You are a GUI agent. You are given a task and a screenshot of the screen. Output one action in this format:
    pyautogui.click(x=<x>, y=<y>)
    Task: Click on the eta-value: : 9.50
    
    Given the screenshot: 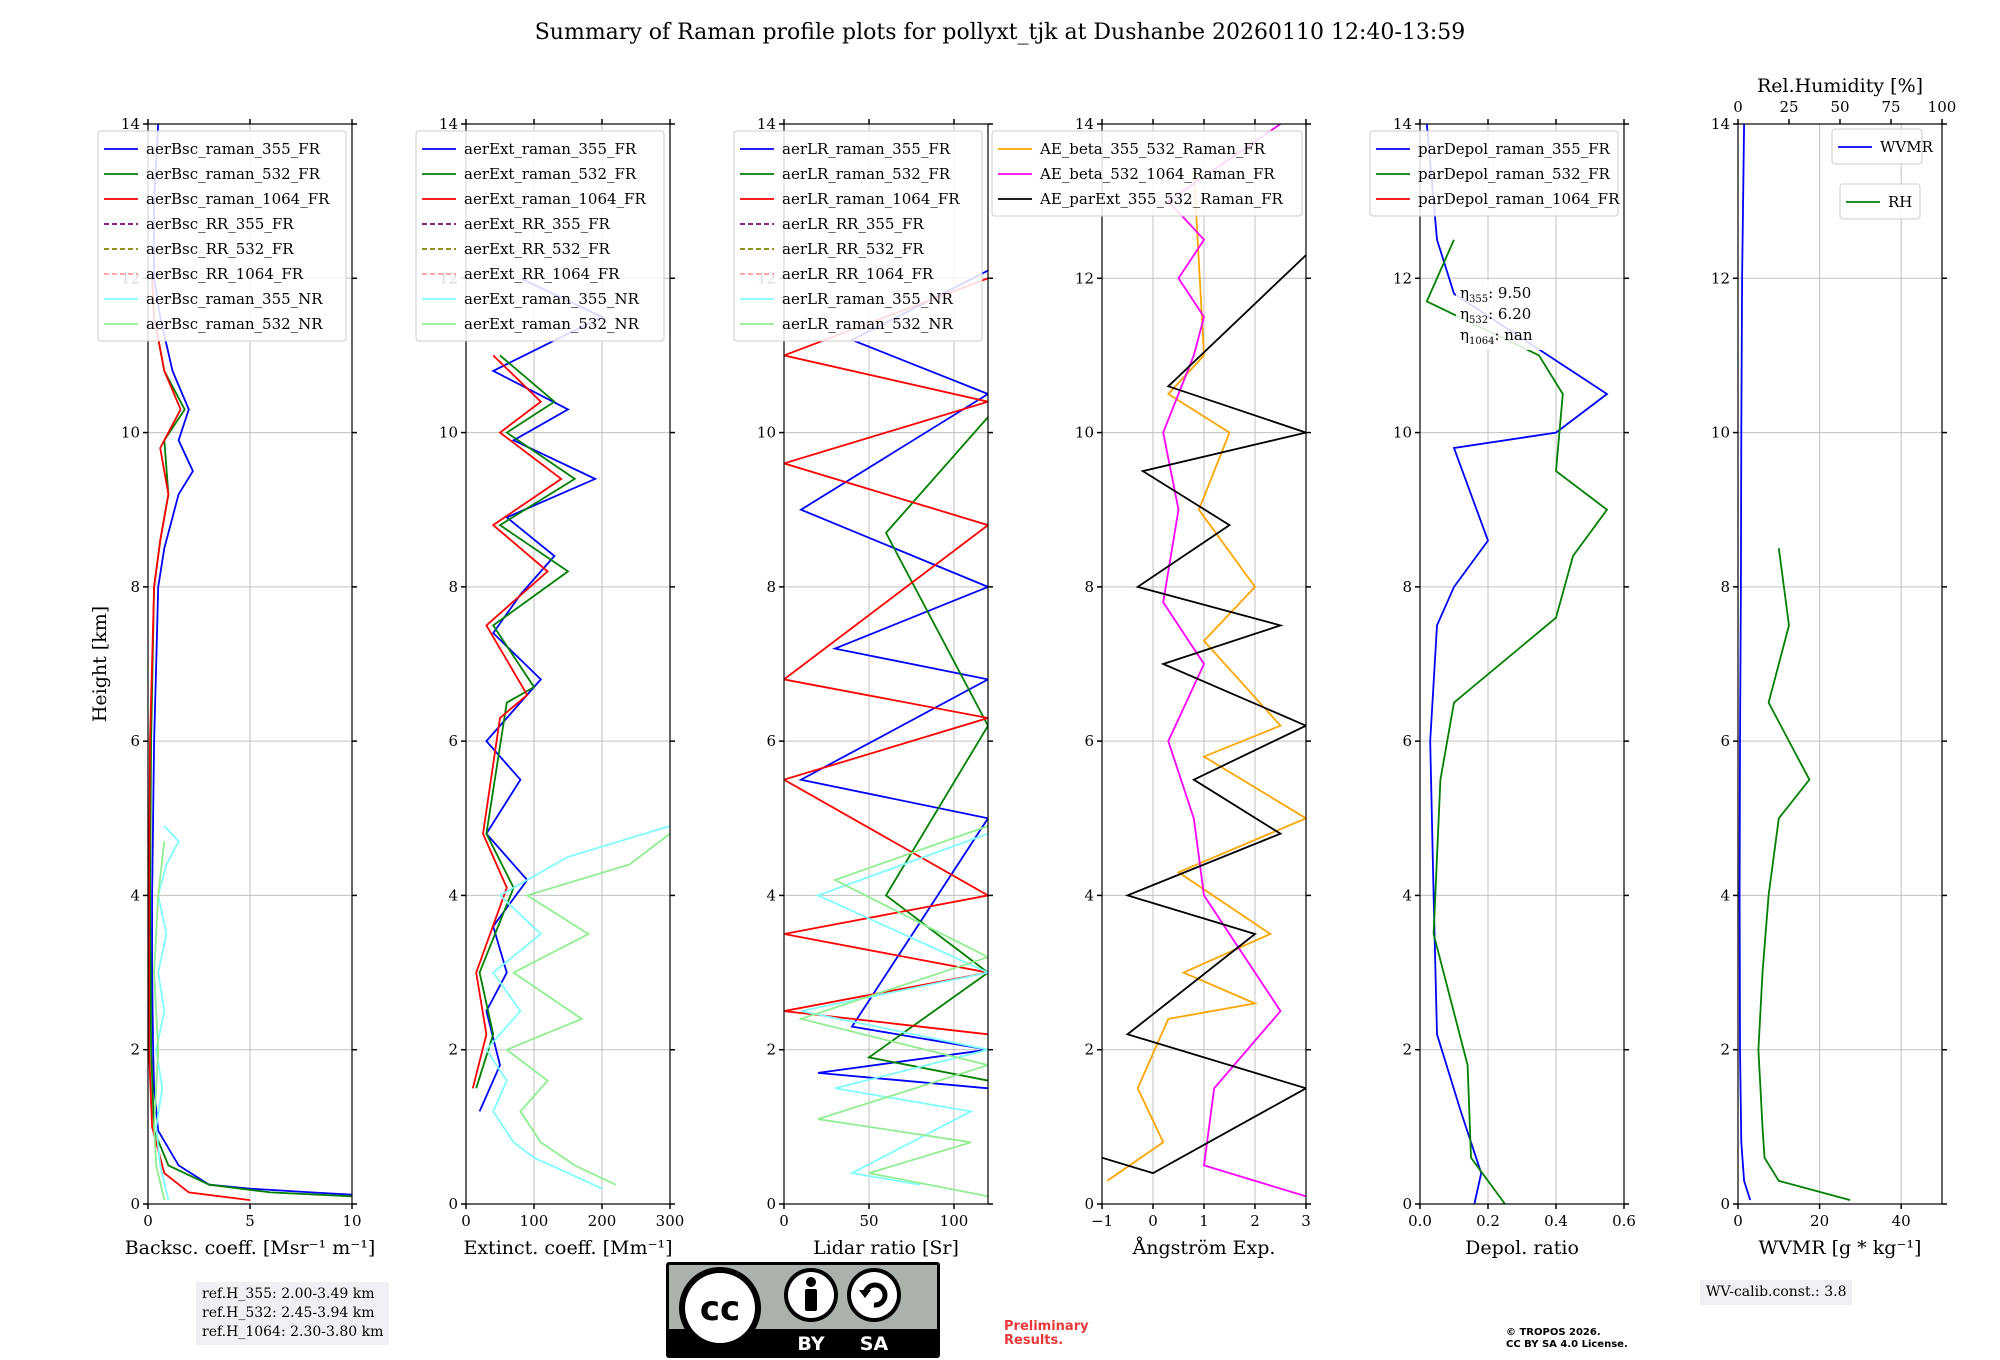 What is the action you would take?
    pyautogui.click(x=1509, y=293)
    